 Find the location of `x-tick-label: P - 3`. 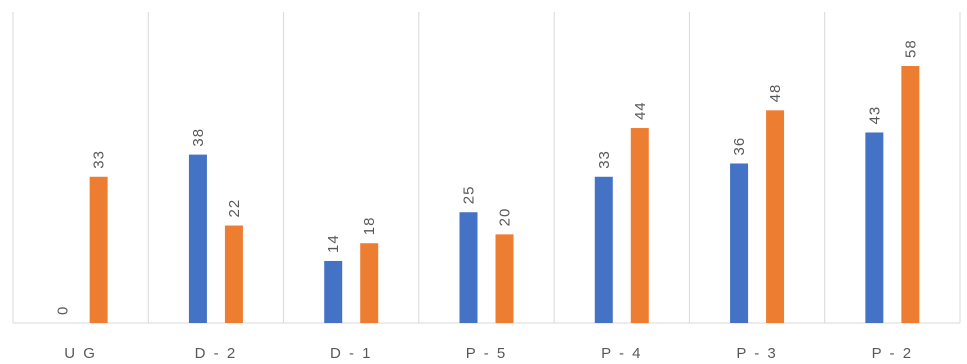

x-tick-label: P - 3 is located at coordinates (756, 353).